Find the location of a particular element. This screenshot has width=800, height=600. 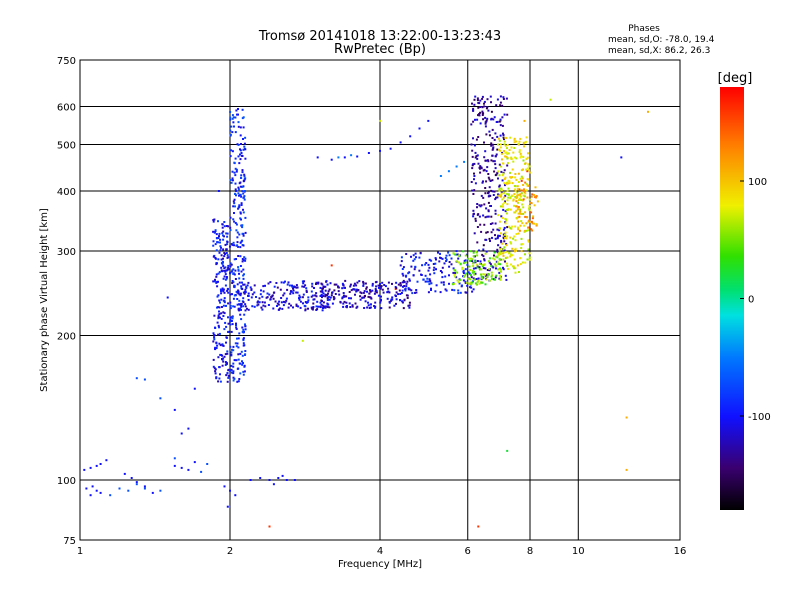

y-tick-label: 500 is located at coordinates (66, 146).